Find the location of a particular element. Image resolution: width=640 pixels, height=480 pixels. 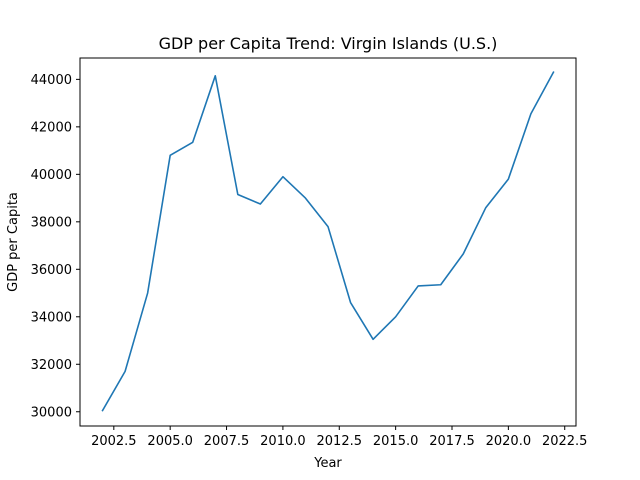

y-tick-label: 42000 is located at coordinates (51, 127).